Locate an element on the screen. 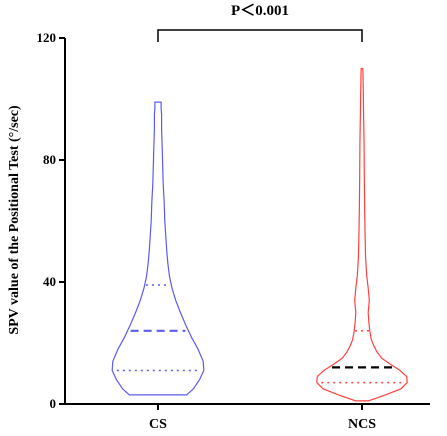 The image size is (447, 436). y-tick-label-0: 0 is located at coordinates (53, 403).